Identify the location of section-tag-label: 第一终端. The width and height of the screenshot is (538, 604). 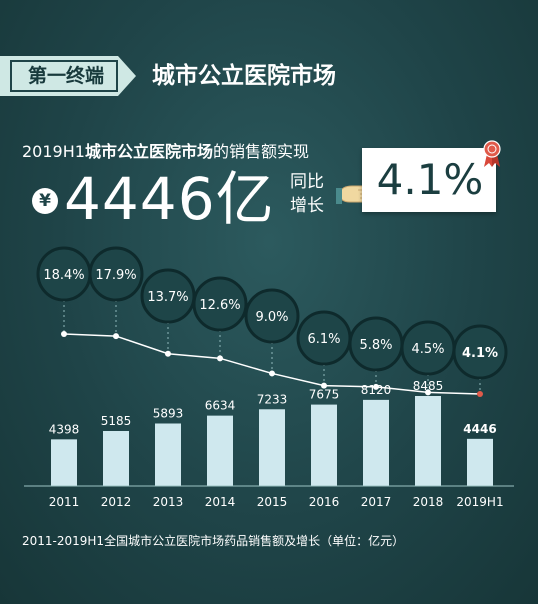
(65, 76).